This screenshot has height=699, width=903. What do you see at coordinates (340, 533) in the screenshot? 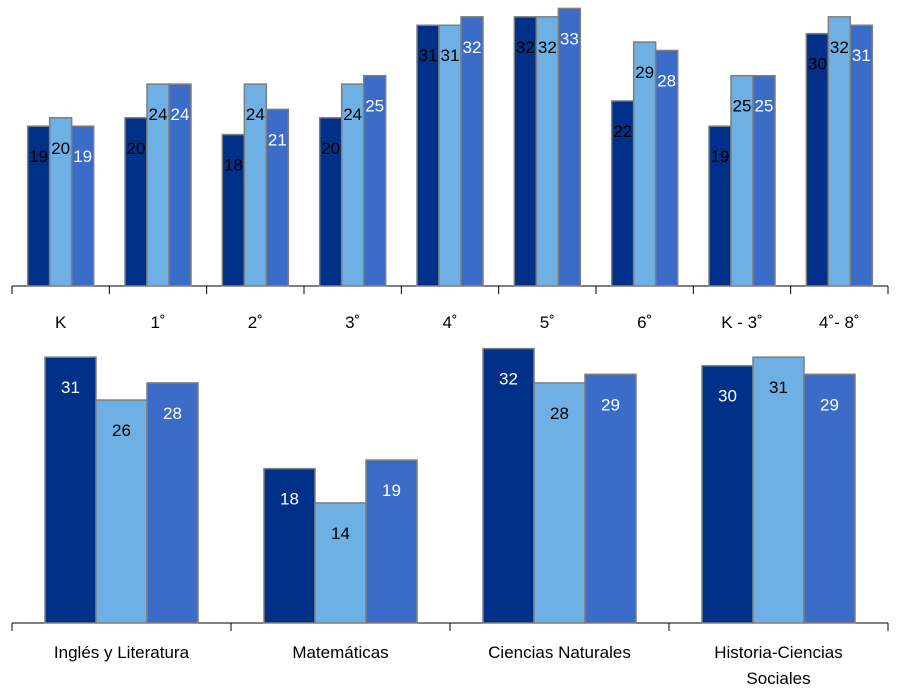
I see `data-label: 14` at bounding box center [340, 533].